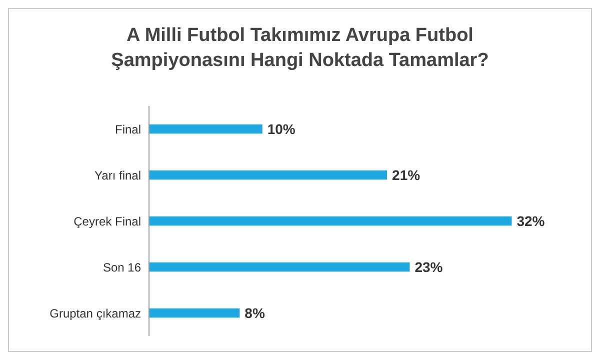  I want to click on data-label: 21%, so click(406, 174).